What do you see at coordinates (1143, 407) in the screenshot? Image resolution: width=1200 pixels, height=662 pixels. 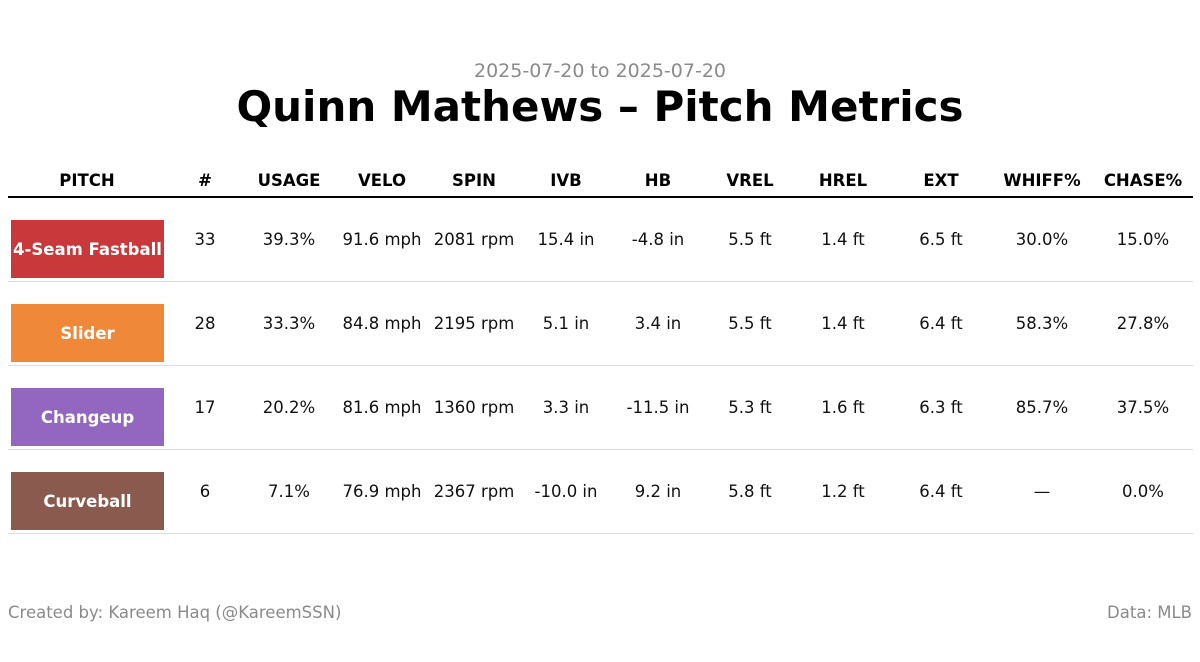 I see `chase-cell: 37.5%` at bounding box center [1143, 407].